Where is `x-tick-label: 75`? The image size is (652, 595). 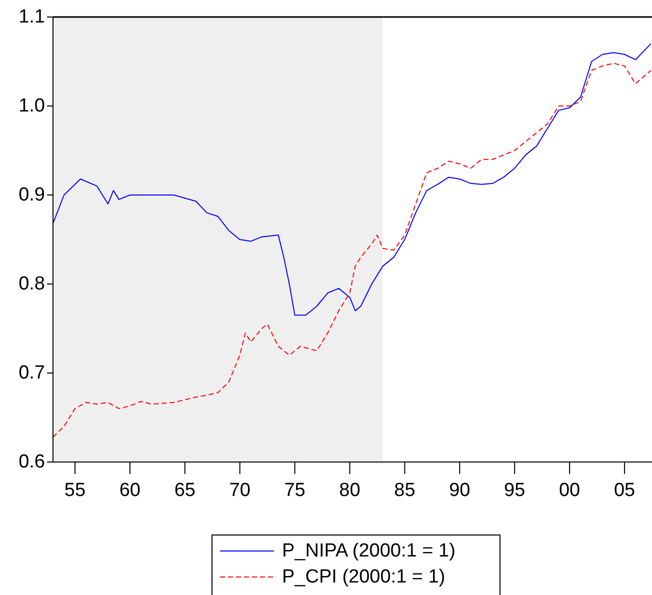
x-tick-label: 75 is located at coordinates (295, 490).